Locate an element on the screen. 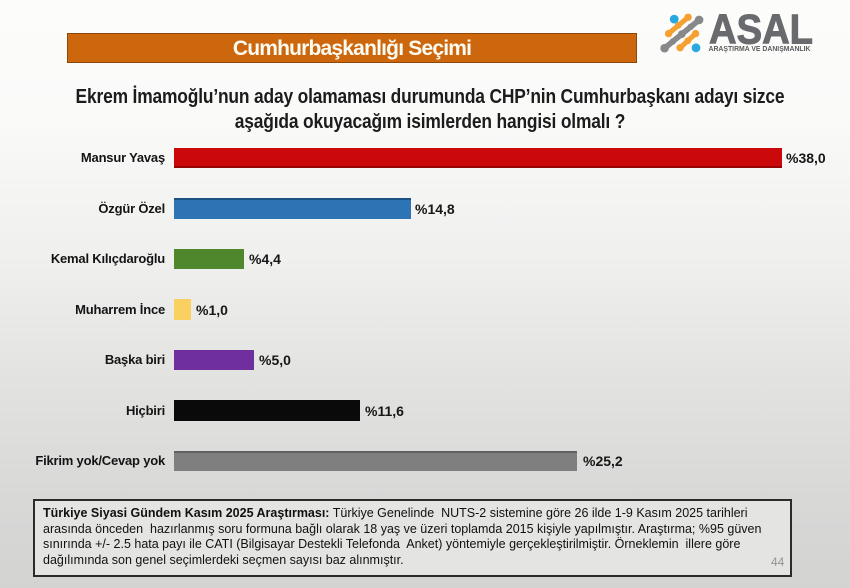 The height and width of the screenshot is (588, 850). svg-text: ASAL is located at coordinates (761, 30).